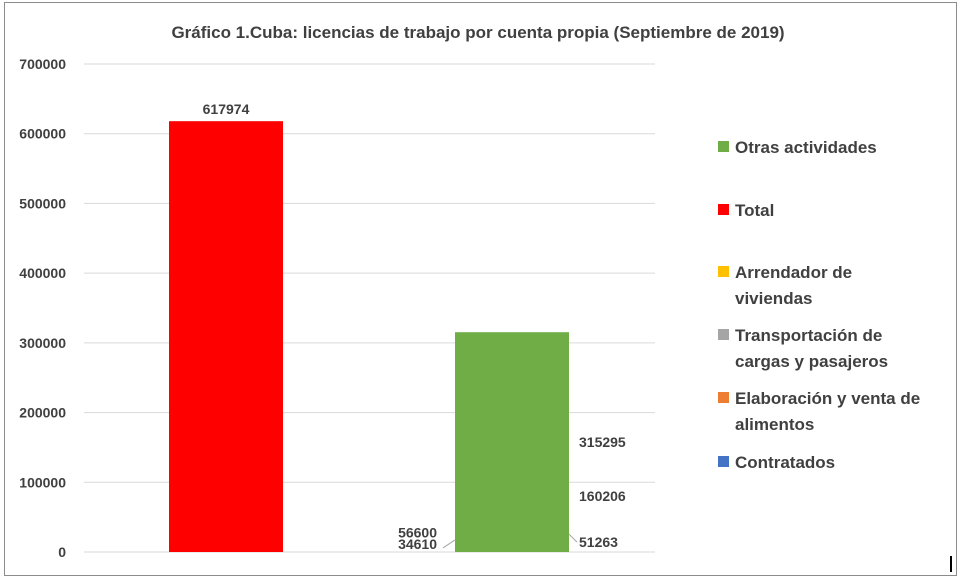 The width and height of the screenshot is (961, 580). Describe the element at coordinates (774, 424) in the screenshot. I see `legend-label: alimentos` at that location.